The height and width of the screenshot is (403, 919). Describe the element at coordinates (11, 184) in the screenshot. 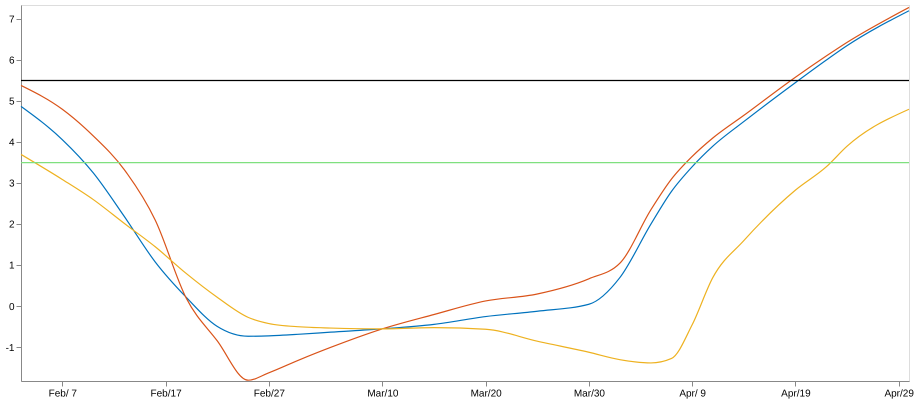

I see `y-tick-label: 3` at that location.